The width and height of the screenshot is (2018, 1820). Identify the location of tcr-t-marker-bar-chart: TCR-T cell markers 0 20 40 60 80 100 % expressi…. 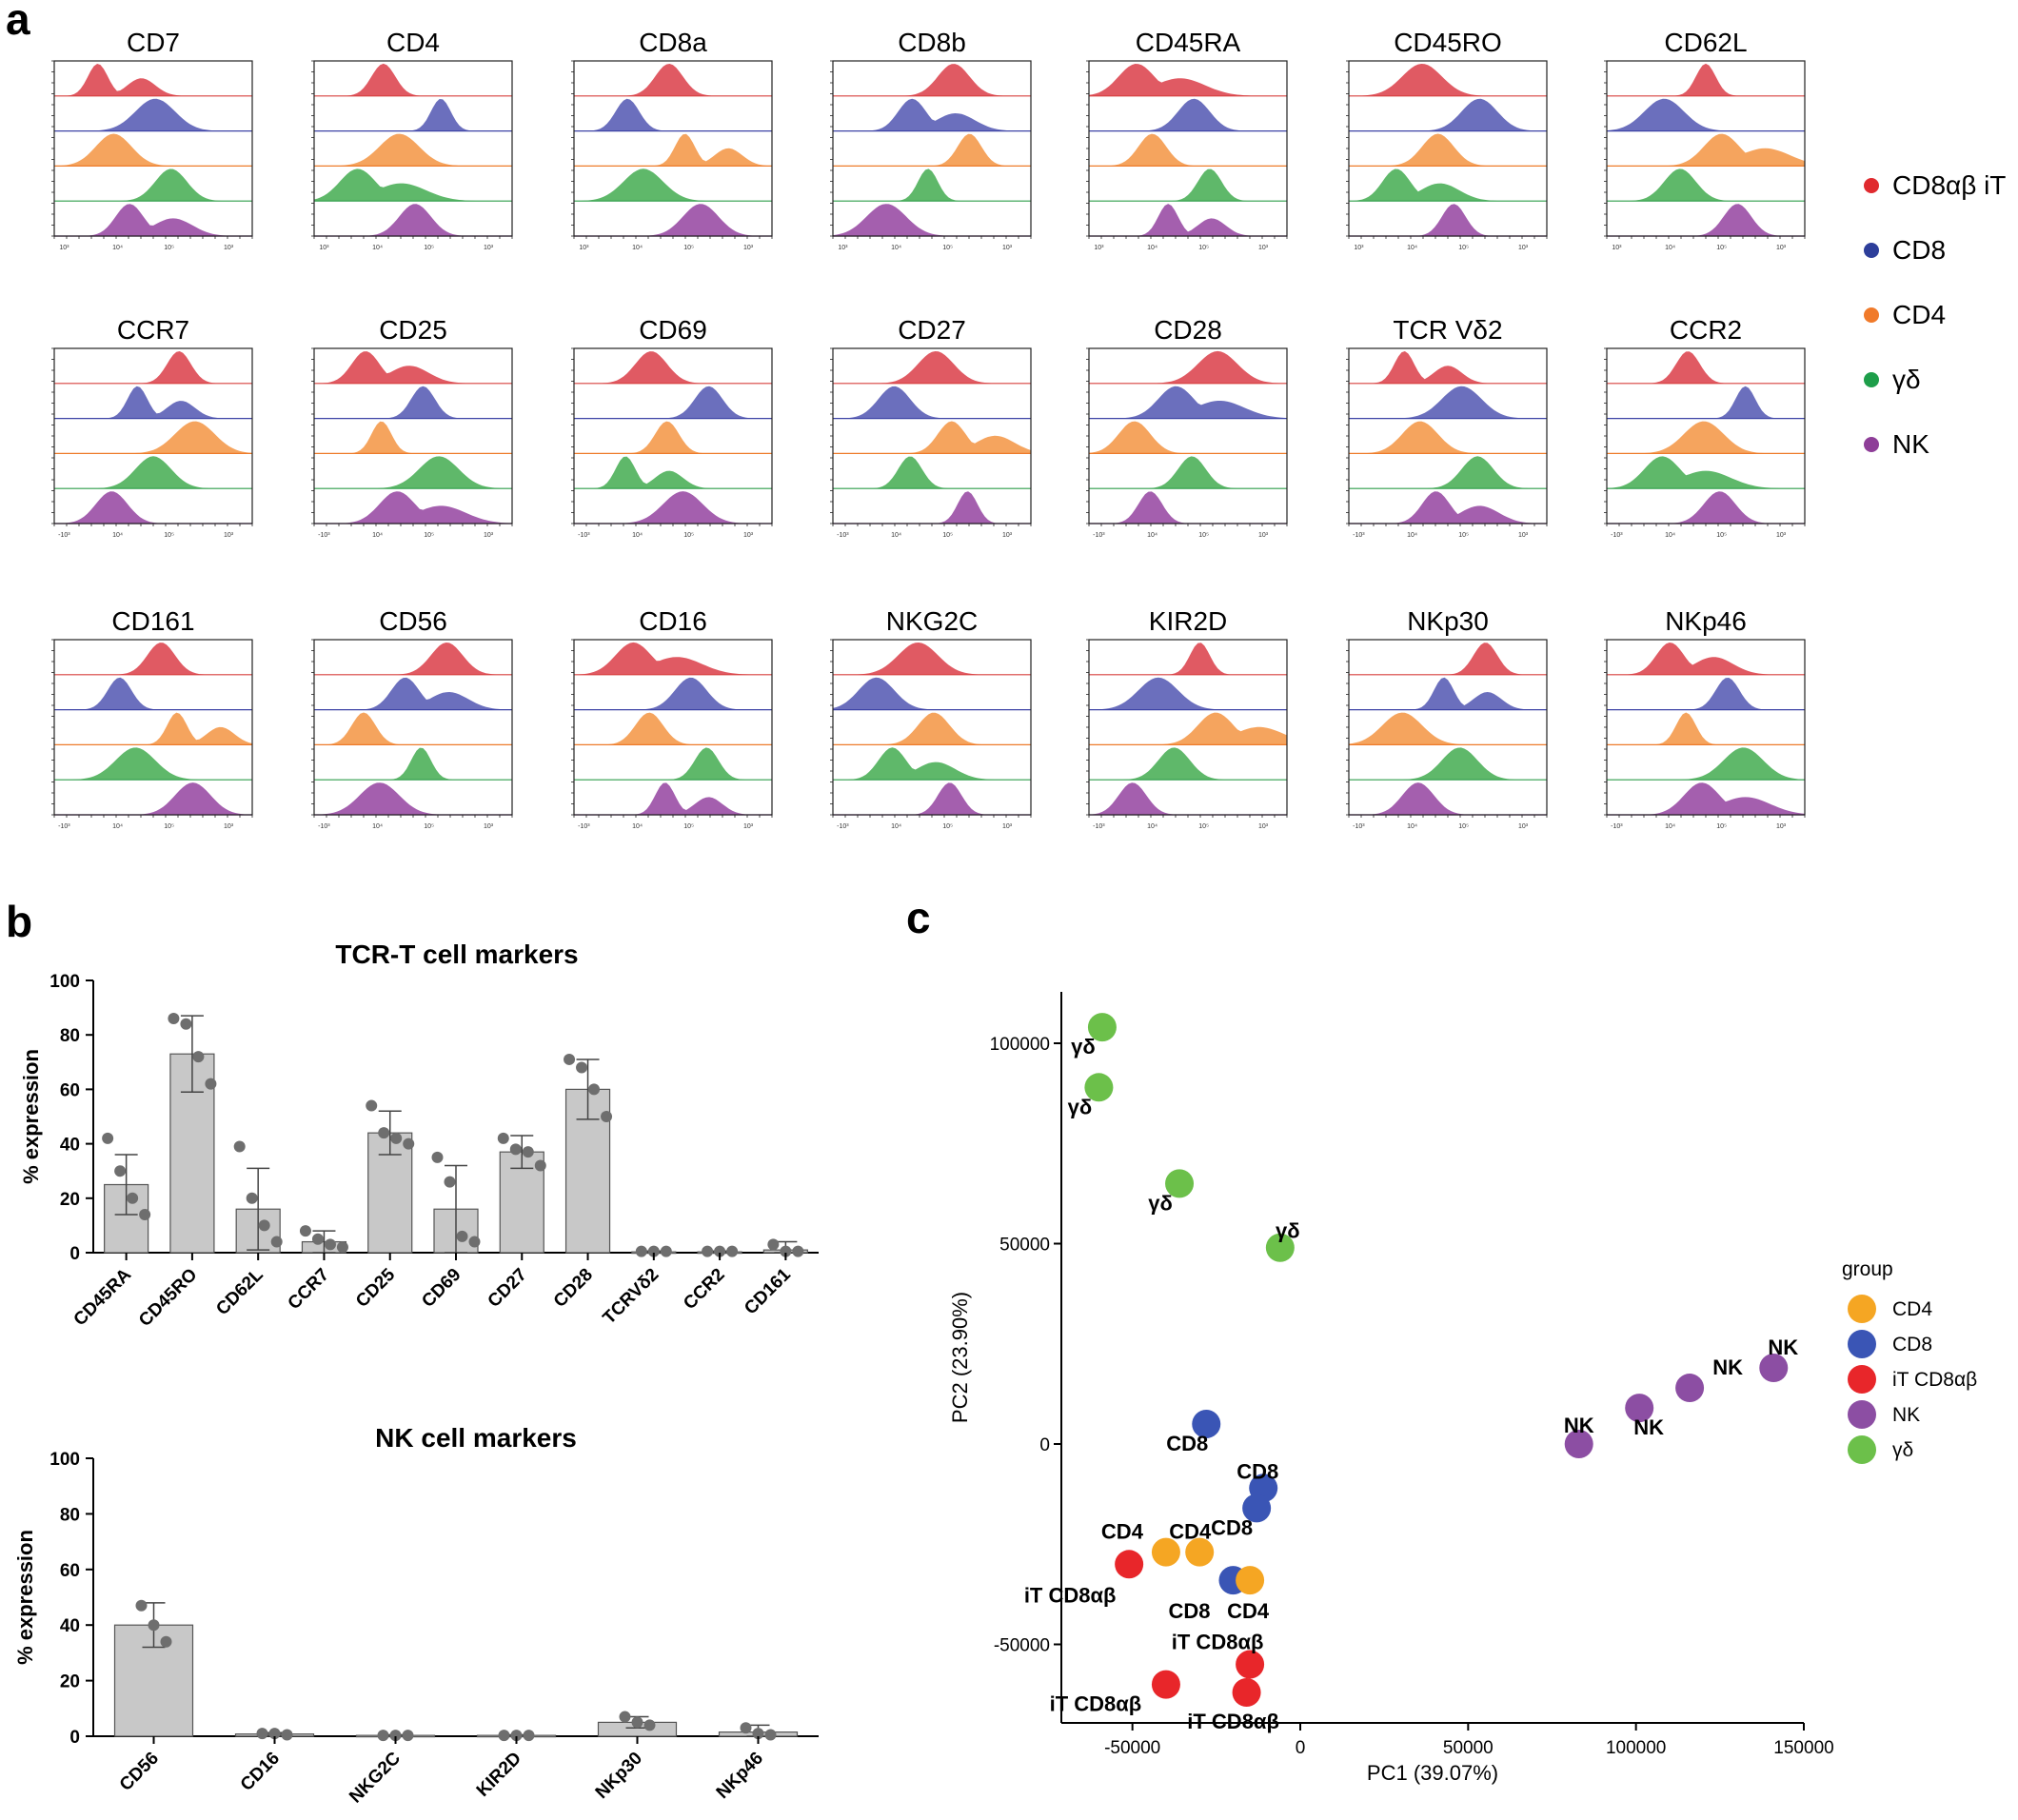
(419, 1135).